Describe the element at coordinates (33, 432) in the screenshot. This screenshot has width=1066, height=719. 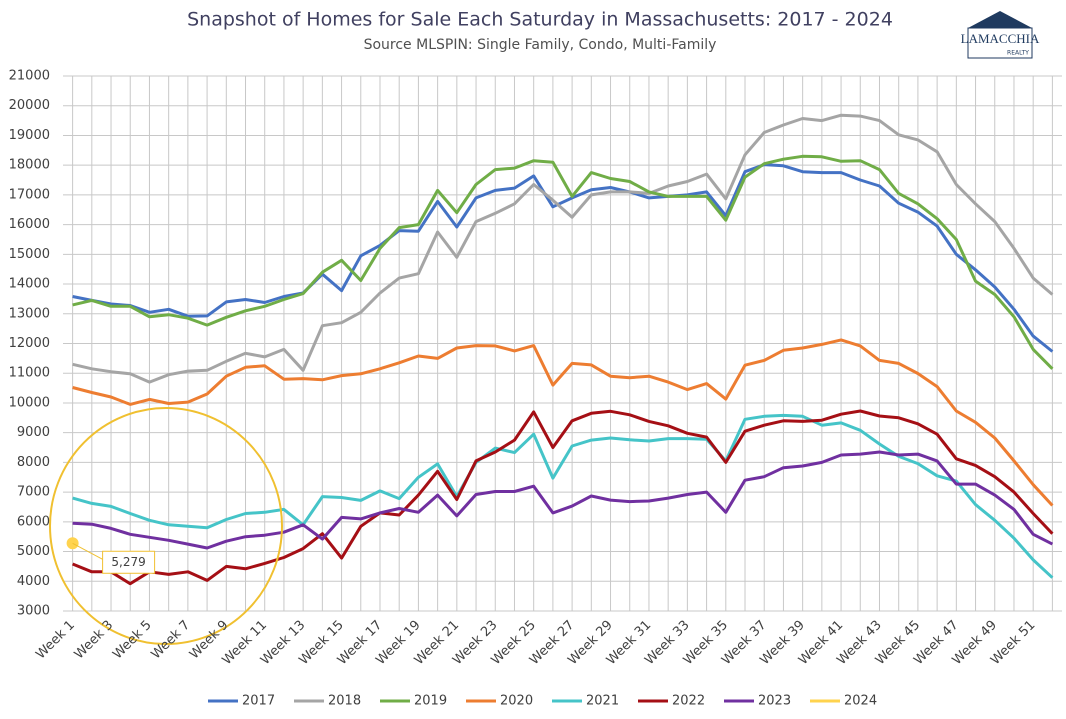
I see `y-tick-label: 9000` at that location.